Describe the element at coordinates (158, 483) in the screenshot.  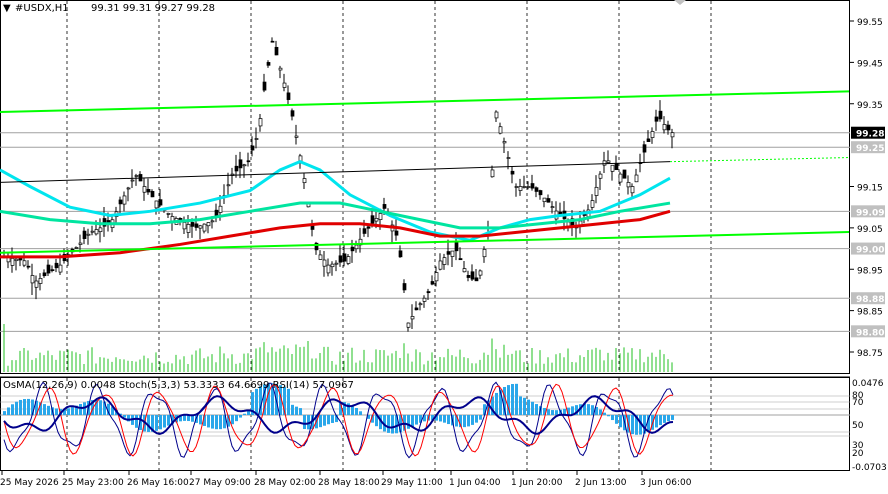
I see `time-label: 26 May 16:00` at that location.